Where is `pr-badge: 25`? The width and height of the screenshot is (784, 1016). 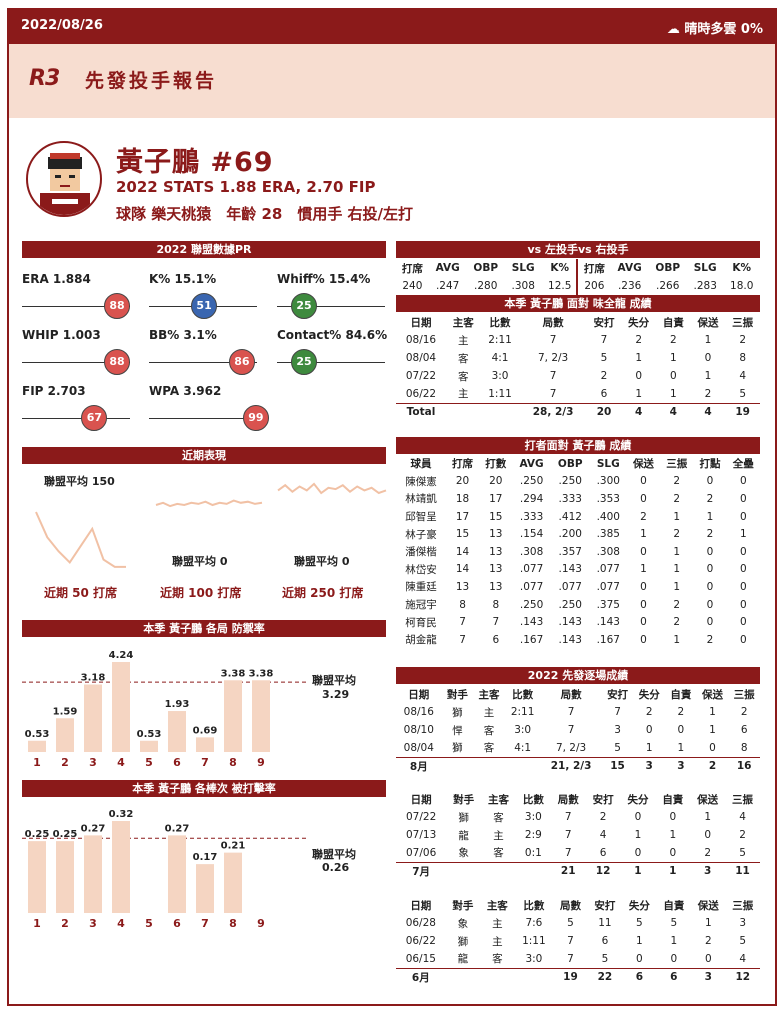 pr-badge: 25 is located at coordinates (304, 362).